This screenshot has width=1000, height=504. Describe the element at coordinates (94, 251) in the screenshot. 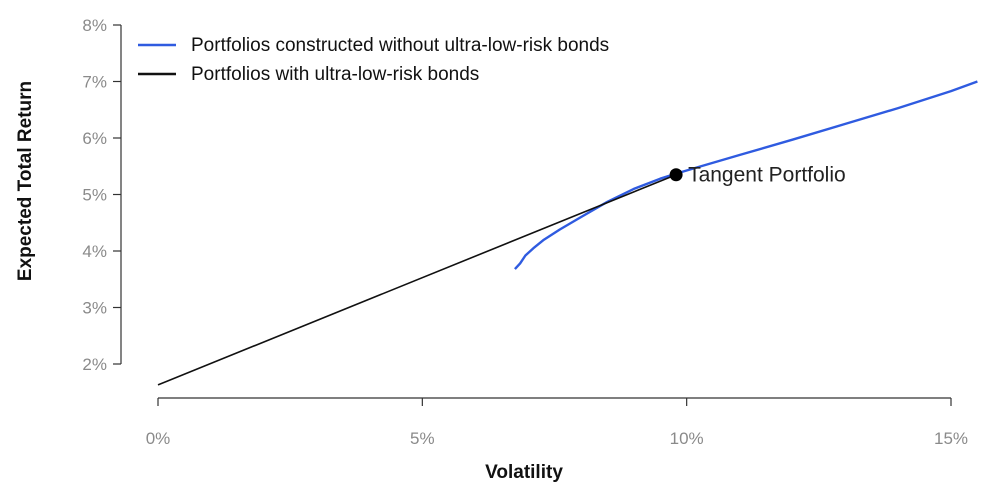

I see `y-tick-label: 4%` at that location.